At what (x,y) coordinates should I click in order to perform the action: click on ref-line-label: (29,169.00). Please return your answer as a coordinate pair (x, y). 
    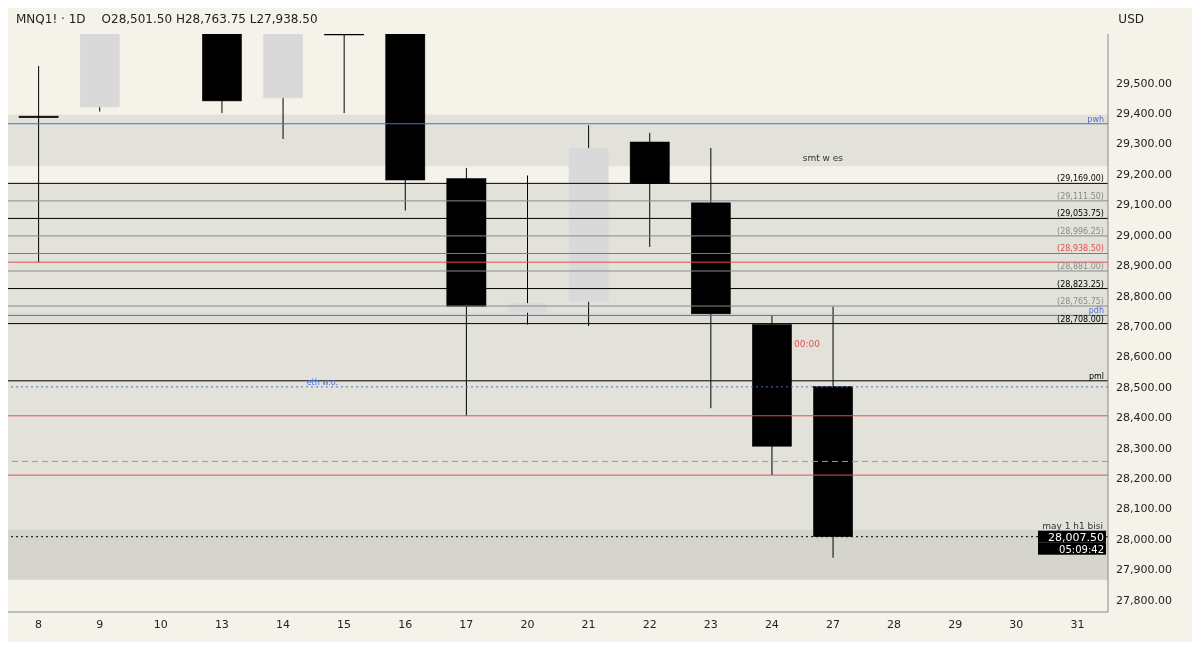
    Looking at the image, I should click on (1080, 179).